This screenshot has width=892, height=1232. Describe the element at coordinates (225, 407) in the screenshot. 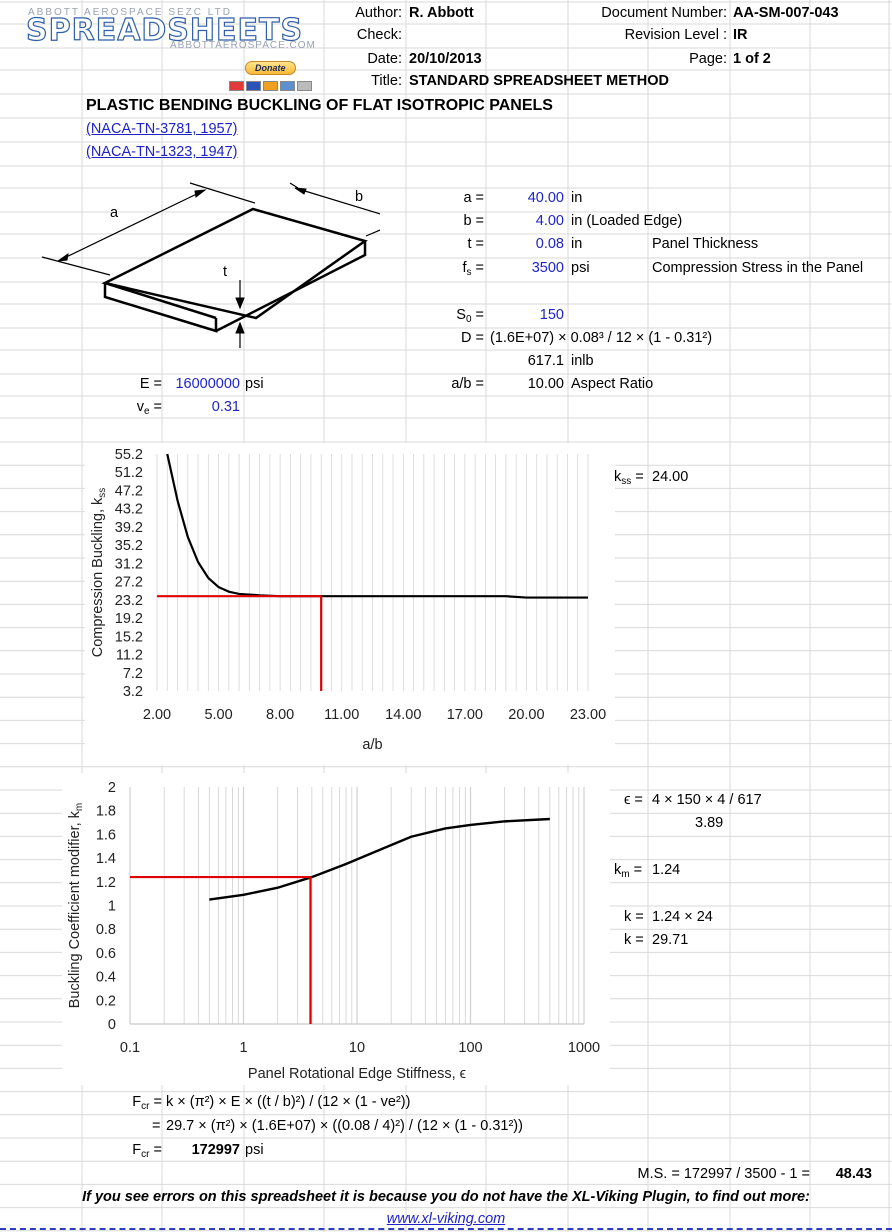

I see `ve-input: 0.31` at that location.